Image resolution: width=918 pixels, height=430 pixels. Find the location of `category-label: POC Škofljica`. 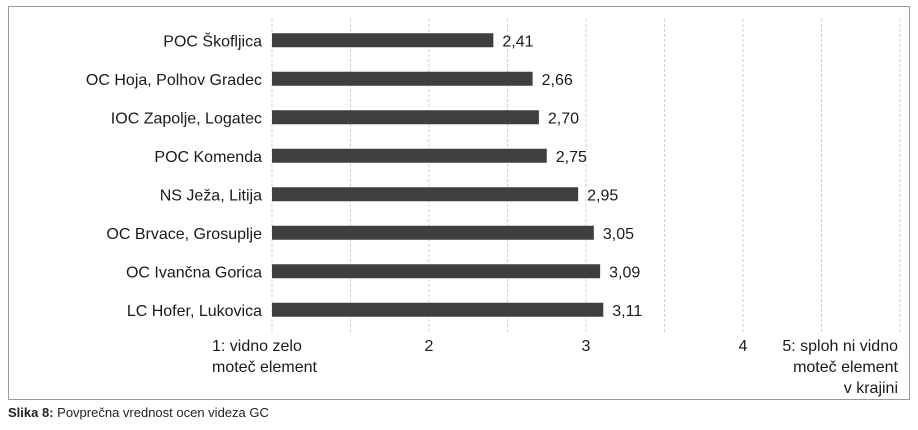

category-label: POC Škofljica is located at coordinates (212, 40).